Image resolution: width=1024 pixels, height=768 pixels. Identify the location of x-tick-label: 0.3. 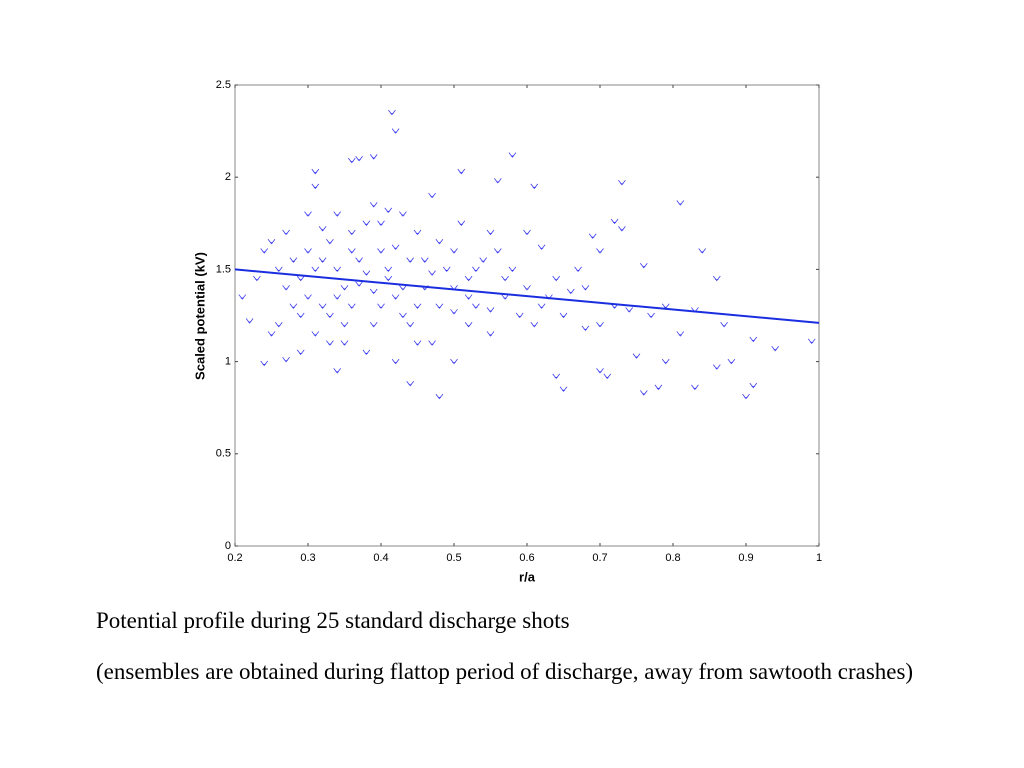
(307, 558).